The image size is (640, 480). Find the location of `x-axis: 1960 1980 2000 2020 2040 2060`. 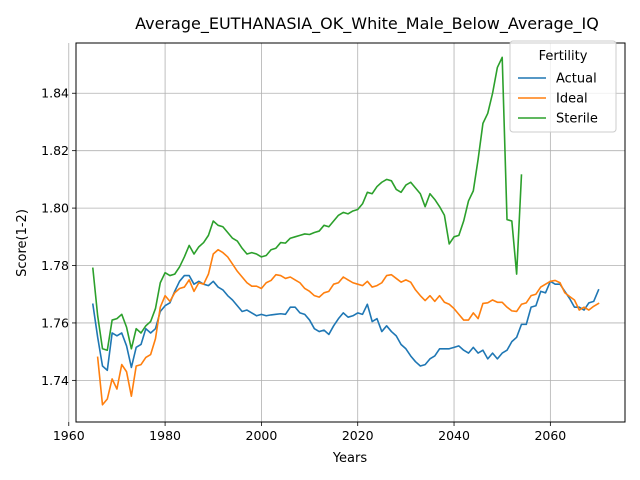

x-axis: 1960 1980 2000 2020 2040 2060 is located at coordinates (309, 432).